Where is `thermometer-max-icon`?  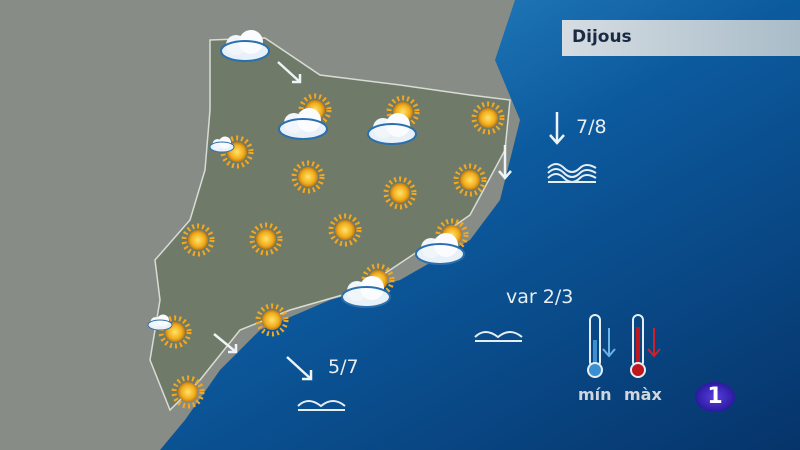
thermometer-max-icon is located at coordinates (645, 346).